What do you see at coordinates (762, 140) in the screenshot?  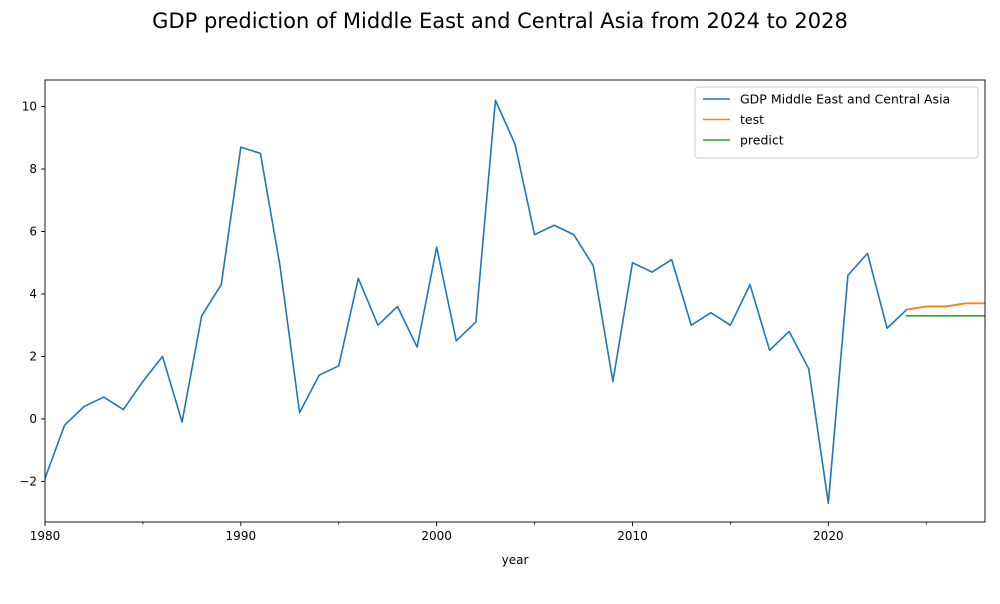 I see `legend-label-2: predict` at bounding box center [762, 140].